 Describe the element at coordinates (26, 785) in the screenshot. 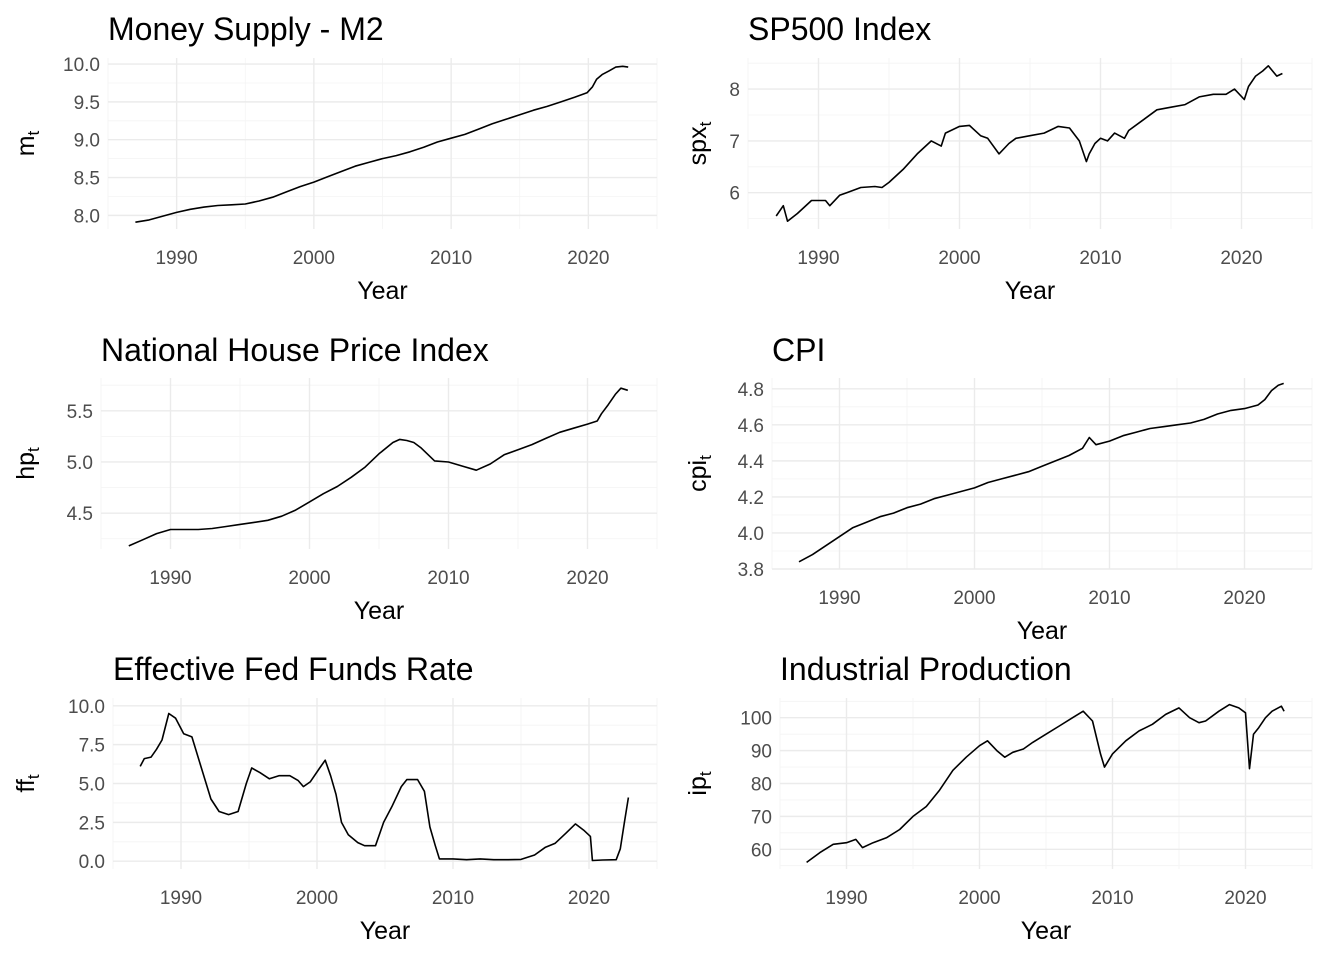

I see `y-axis-label-base: ff` at that location.